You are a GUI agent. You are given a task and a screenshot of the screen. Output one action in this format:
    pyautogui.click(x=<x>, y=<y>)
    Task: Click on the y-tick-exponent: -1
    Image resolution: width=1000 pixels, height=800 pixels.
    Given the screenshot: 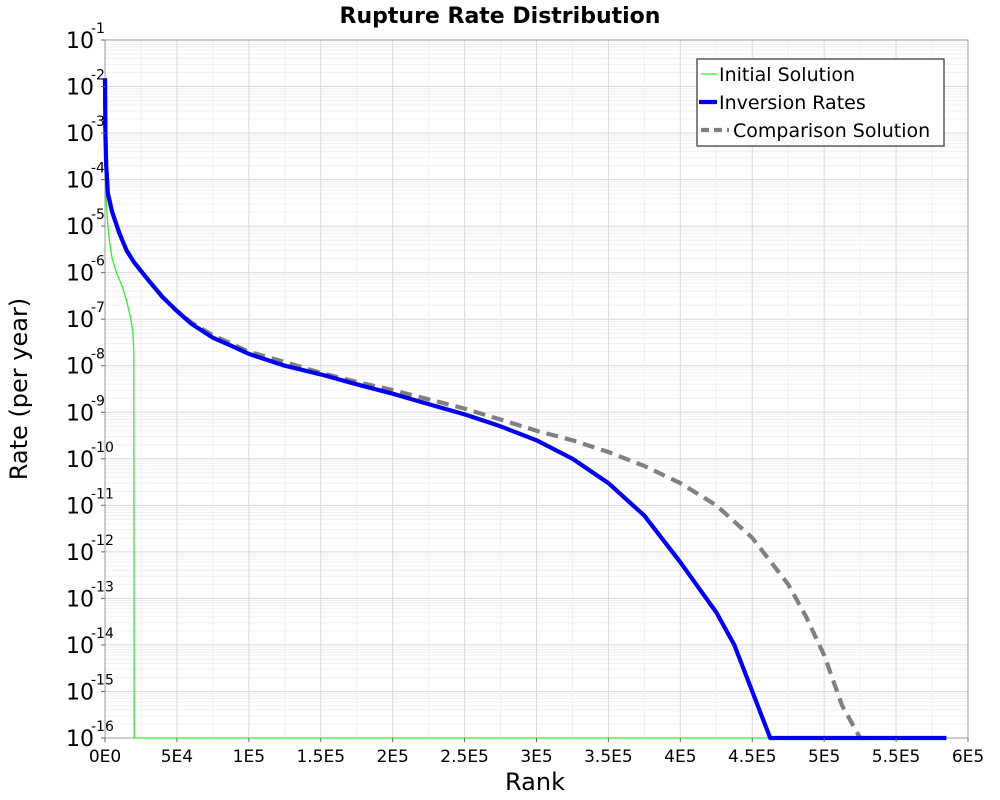 What is the action you would take?
    pyautogui.click(x=98, y=29)
    